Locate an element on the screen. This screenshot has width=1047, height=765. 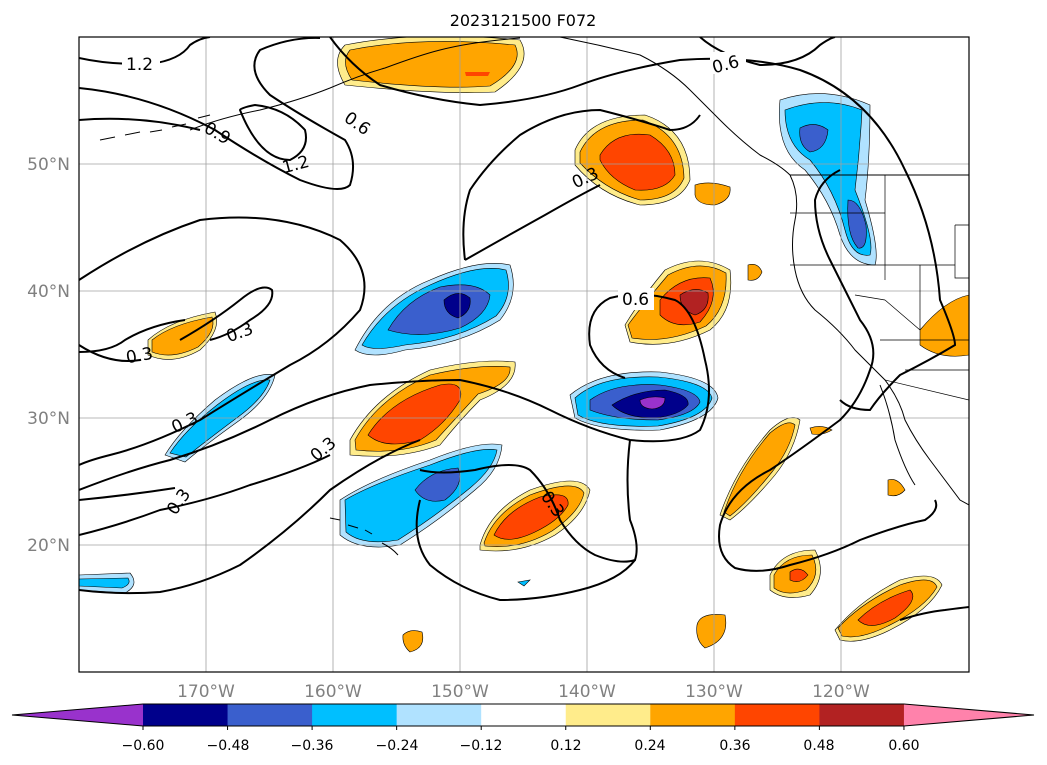
longitude-labels: 170°W 160°W 150°W 140°W 130°W 120°W is located at coordinates (523, 692).